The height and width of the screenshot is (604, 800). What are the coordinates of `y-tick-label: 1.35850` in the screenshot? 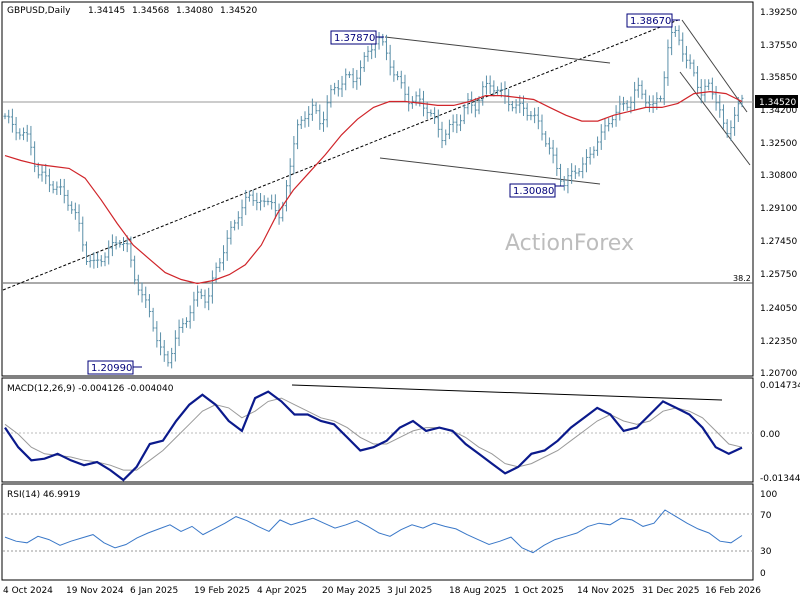 It's located at (778, 78).